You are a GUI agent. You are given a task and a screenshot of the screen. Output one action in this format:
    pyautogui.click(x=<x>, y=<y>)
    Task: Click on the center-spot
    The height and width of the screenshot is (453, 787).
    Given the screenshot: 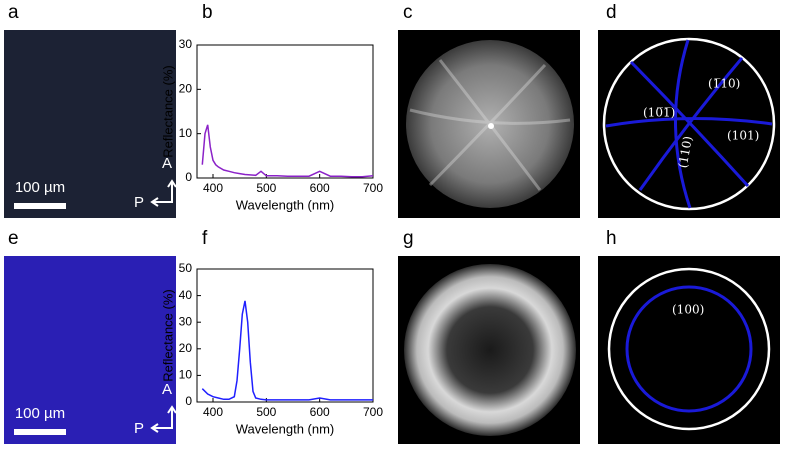 What is the action you would take?
    pyautogui.click(x=491, y=126)
    